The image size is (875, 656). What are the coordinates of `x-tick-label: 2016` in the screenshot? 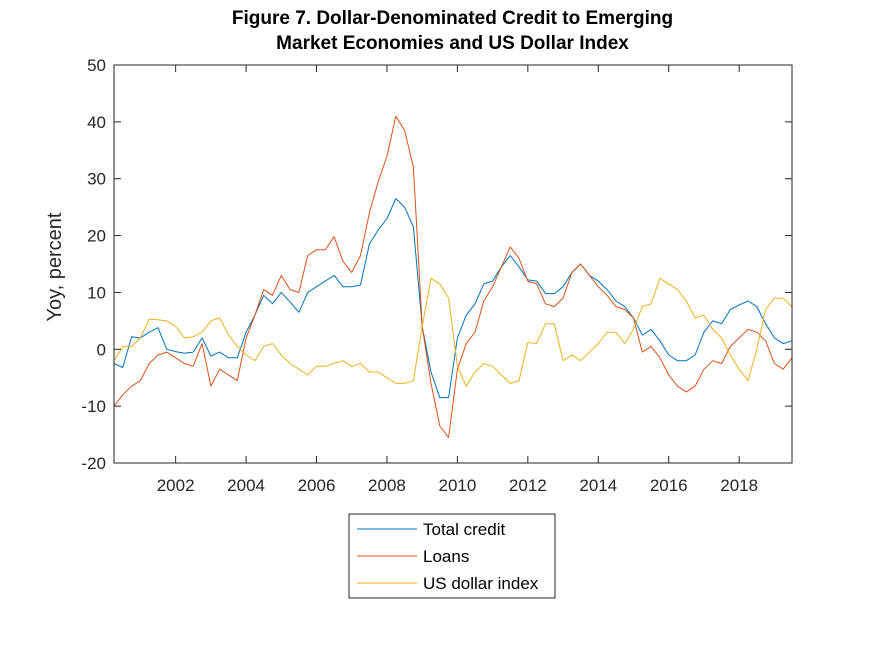 It's located at (669, 485).